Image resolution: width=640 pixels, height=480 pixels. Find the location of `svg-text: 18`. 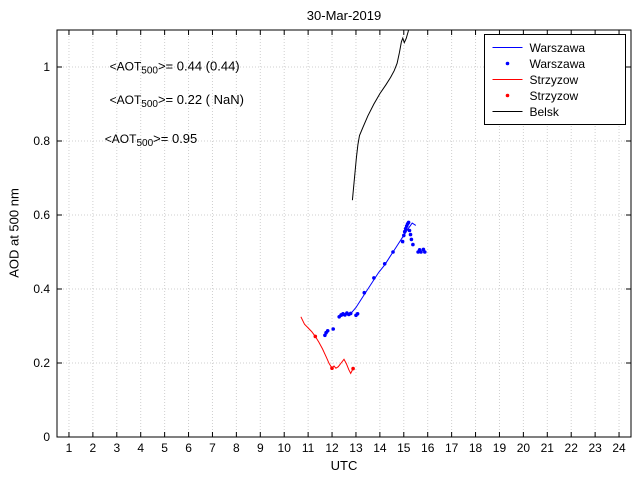

svg-text: 18 is located at coordinates (476, 448).